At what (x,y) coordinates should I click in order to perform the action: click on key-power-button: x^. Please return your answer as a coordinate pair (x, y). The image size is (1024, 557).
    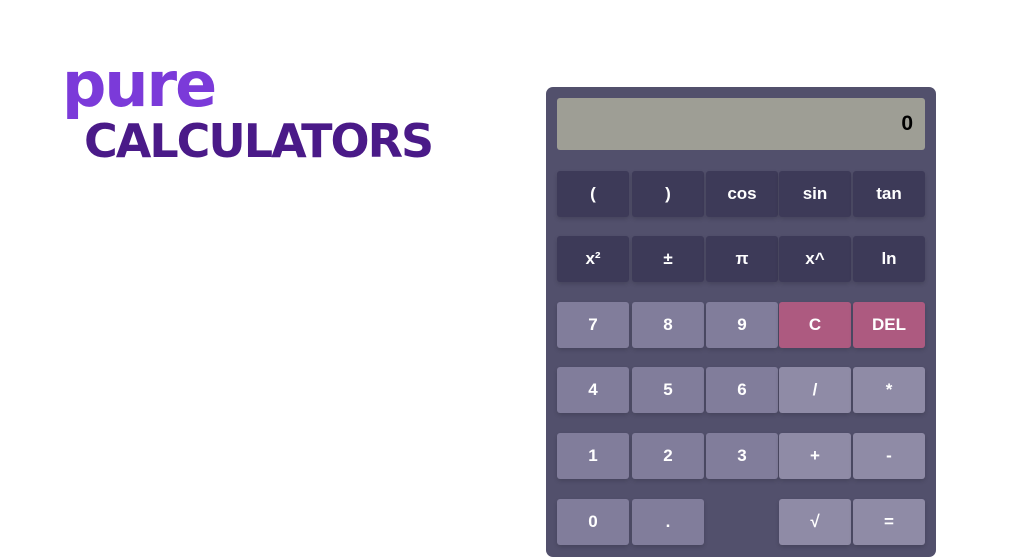
    Looking at the image, I should click on (815, 259).